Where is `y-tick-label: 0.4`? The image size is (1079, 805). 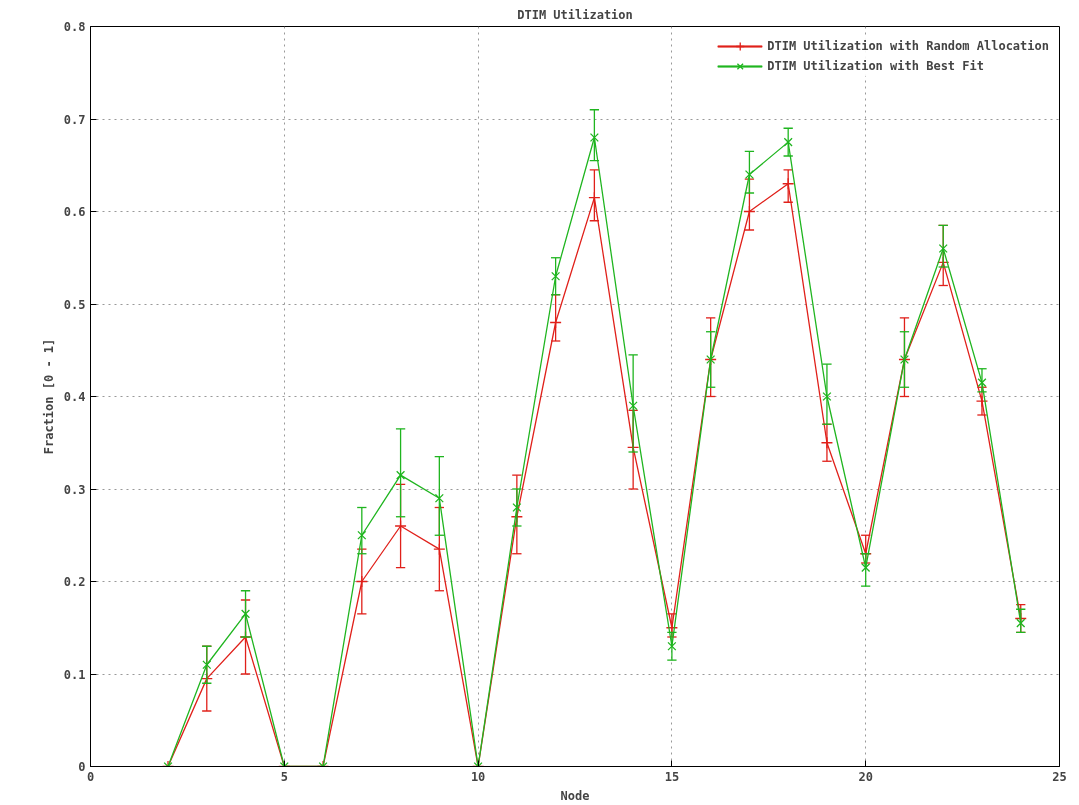 y-tick-label: 0.4 is located at coordinates (74, 397).